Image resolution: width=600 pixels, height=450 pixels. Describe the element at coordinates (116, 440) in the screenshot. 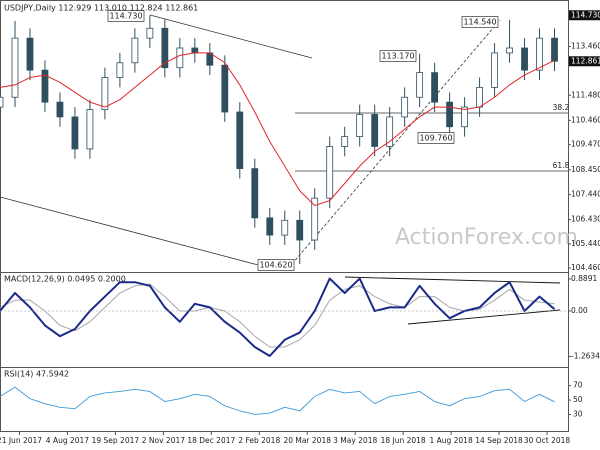

I see `x-tick-label: 19 Sep 2017` at that location.